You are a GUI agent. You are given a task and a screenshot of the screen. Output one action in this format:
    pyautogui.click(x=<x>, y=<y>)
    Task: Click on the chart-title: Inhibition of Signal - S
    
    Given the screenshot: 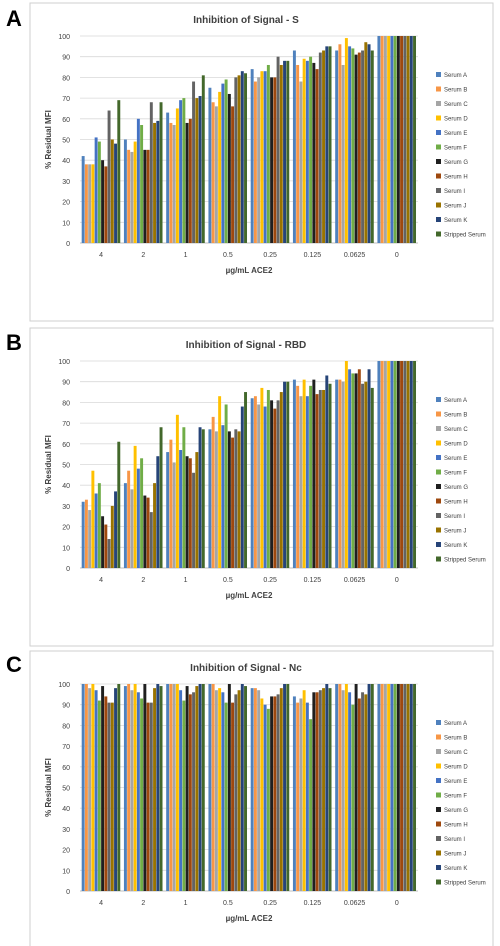 What is the action you would take?
    pyautogui.click(x=246, y=20)
    